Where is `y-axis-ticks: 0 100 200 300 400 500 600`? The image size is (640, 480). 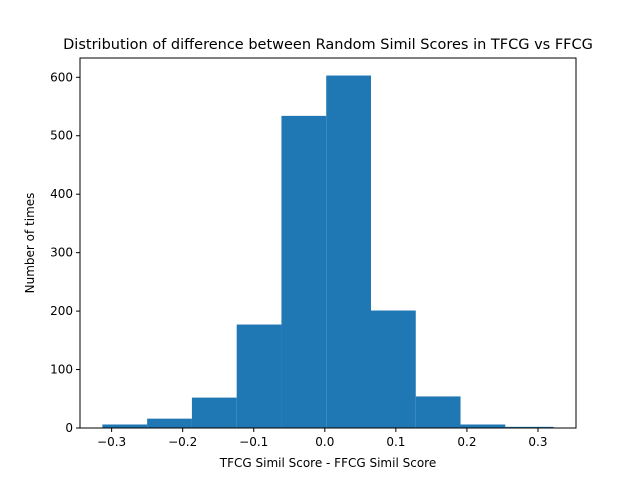 y-axis-ticks: 0 100 200 300 400 500 600 is located at coordinates (65, 252).